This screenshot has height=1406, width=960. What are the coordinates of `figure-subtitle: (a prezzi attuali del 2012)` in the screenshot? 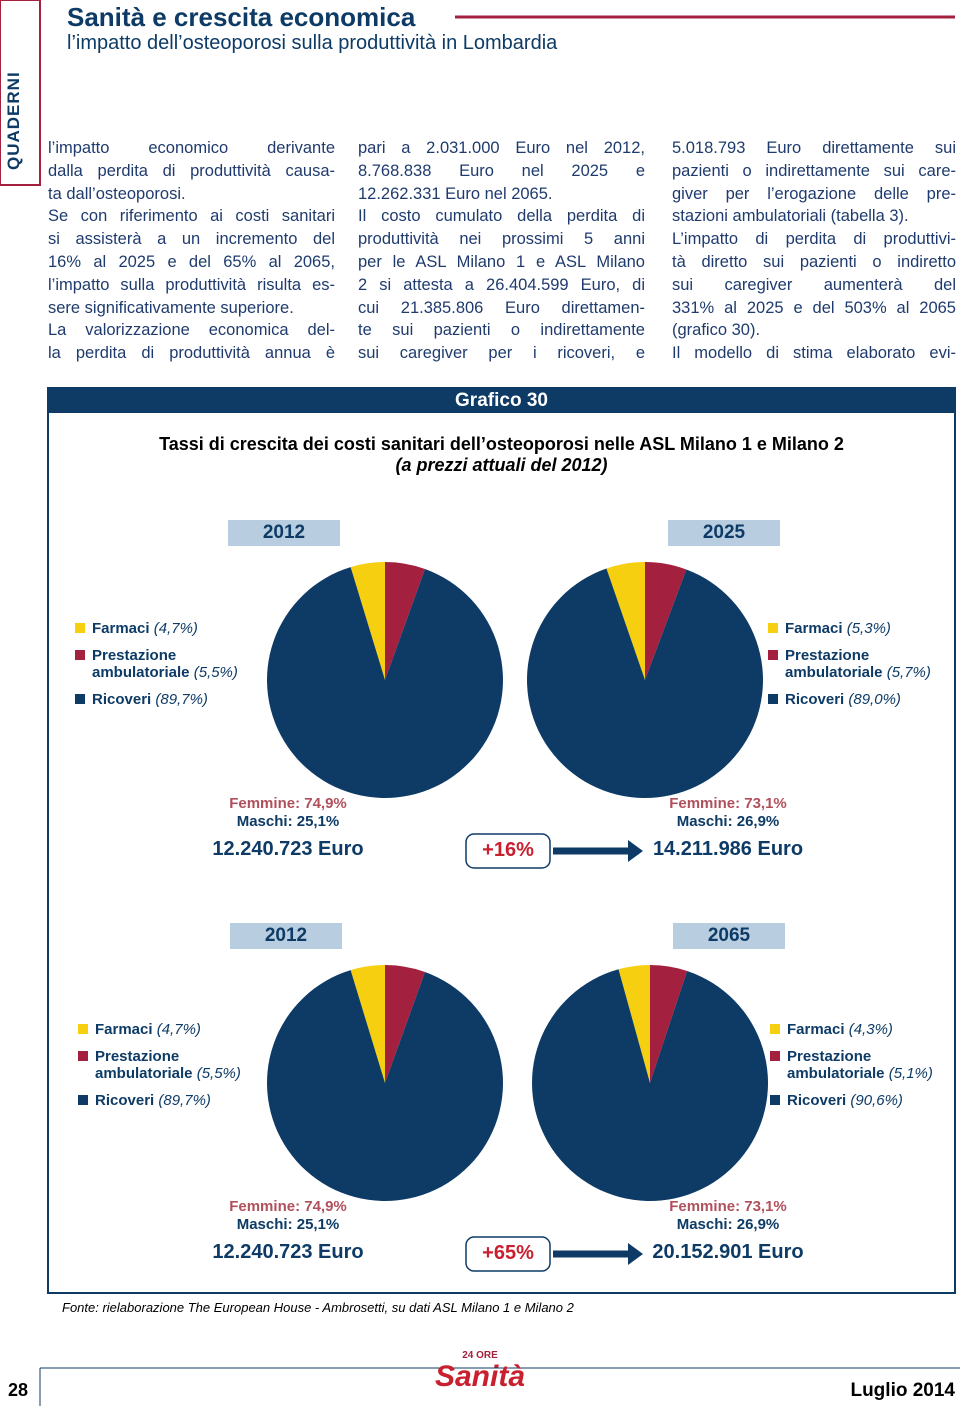 It's located at (501, 465).